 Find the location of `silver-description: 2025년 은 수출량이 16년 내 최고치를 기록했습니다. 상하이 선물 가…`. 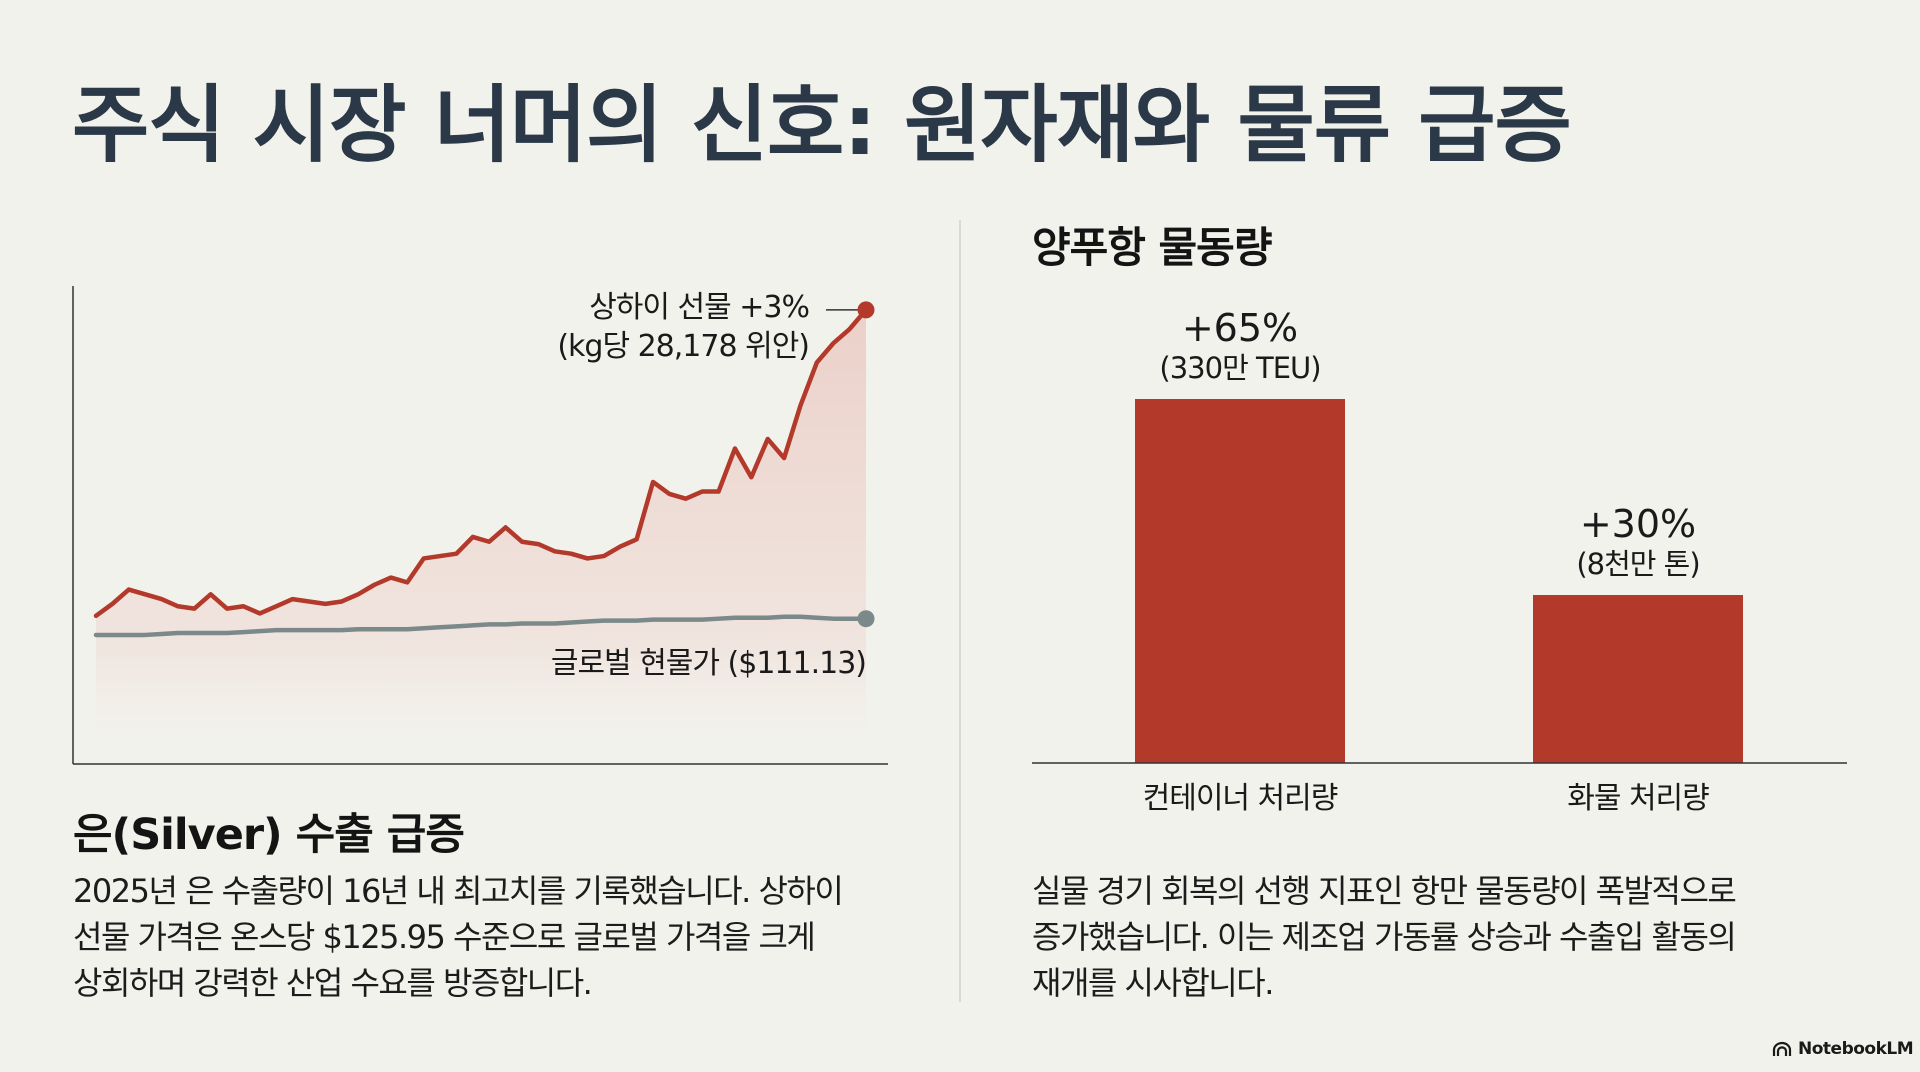

silver-description: 2025년 은 수출량이 16년 내 최고치를 기록했습니다. 상하이 선물 가… is located at coordinates (483, 937).